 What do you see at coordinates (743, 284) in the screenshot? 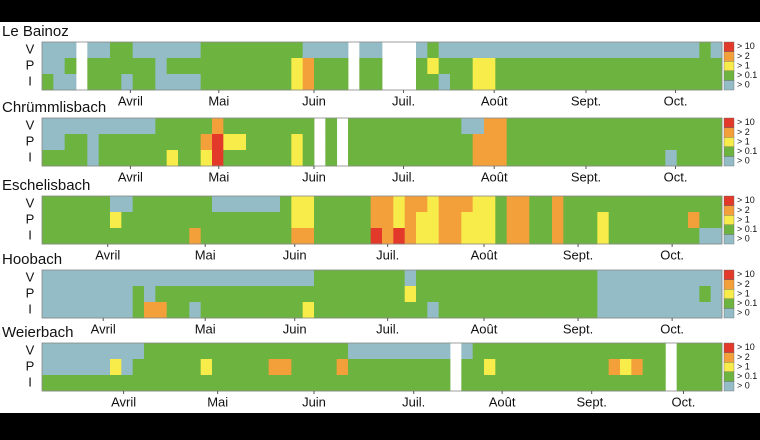
I see `legend-label: > 2` at bounding box center [743, 284].